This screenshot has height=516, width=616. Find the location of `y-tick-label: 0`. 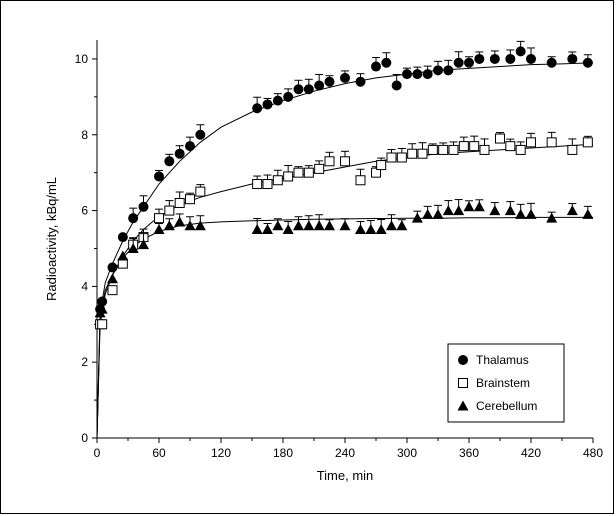

y-tick-label: 0 is located at coordinates (84, 438).